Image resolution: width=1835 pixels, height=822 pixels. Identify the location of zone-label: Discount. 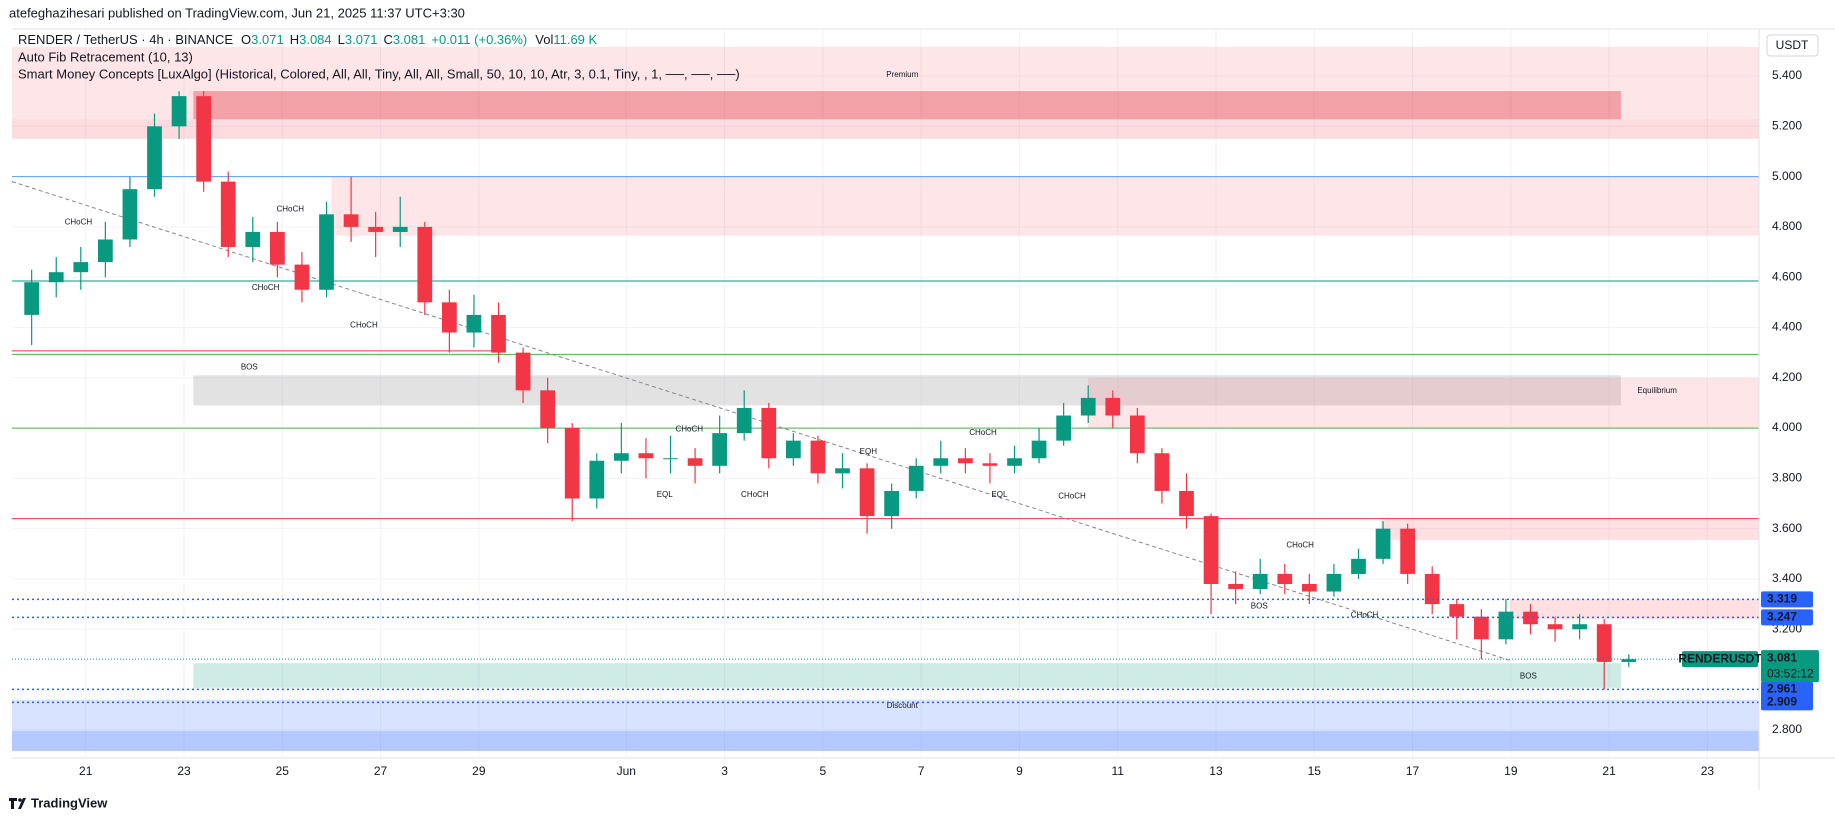
(903, 705).